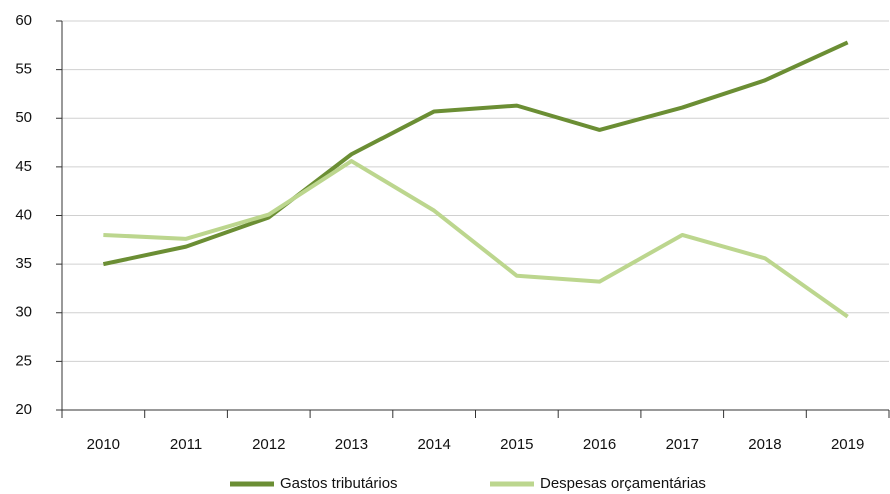 The width and height of the screenshot is (890, 494). I want to click on x-tick-label: 2011, so click(186, 444).